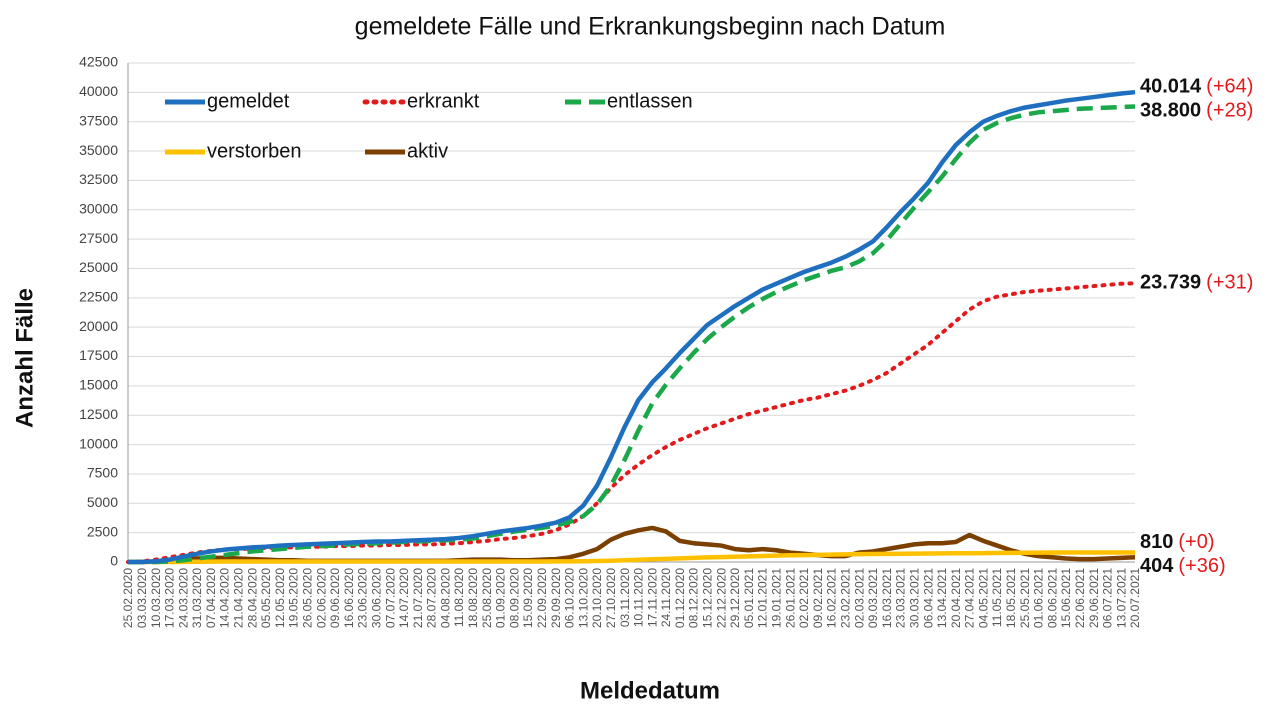  What do you see at coordinates (556, 598) in the screenshot?
I see `x-tick-label: 29.09.2020` at bounding box center [556, 598].